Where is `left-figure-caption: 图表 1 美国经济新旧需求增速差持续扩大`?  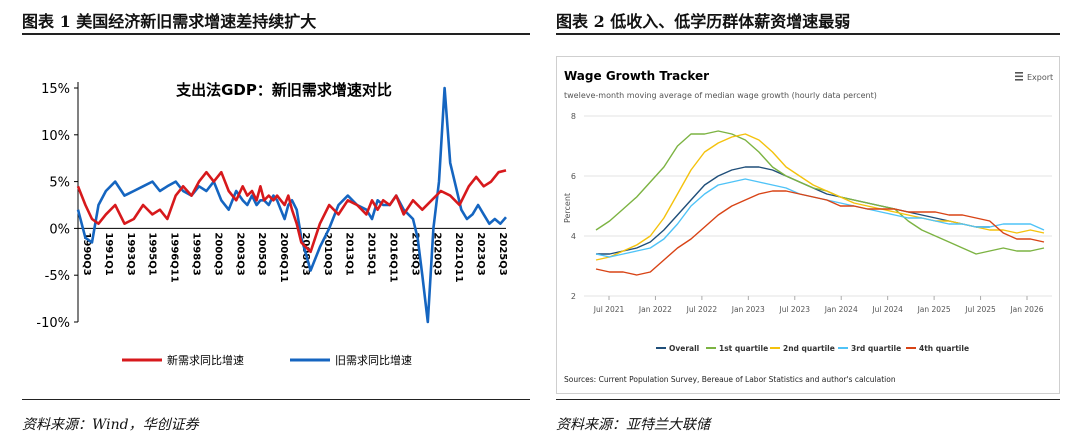
left-figure-caption: 图表 1 美国经济新旧需求增速差持续扩大 is located at coordinates (169, 21).